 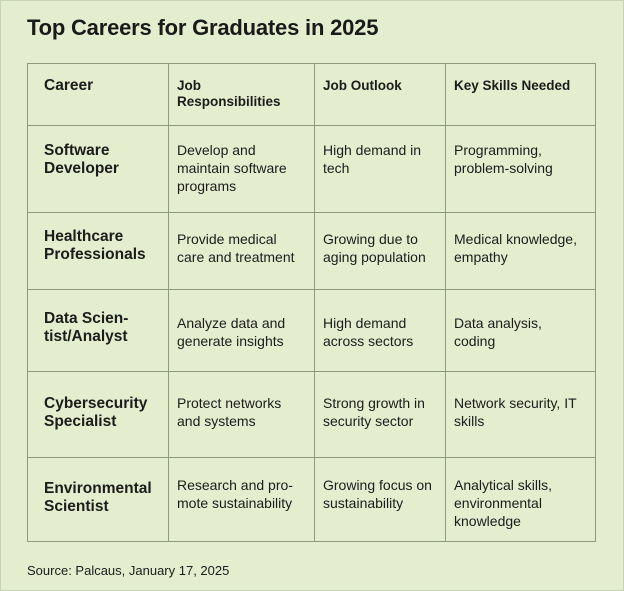 I want to click on column-header-job-responsibilities: Job Responsibilities, so click(x=241, y=94).